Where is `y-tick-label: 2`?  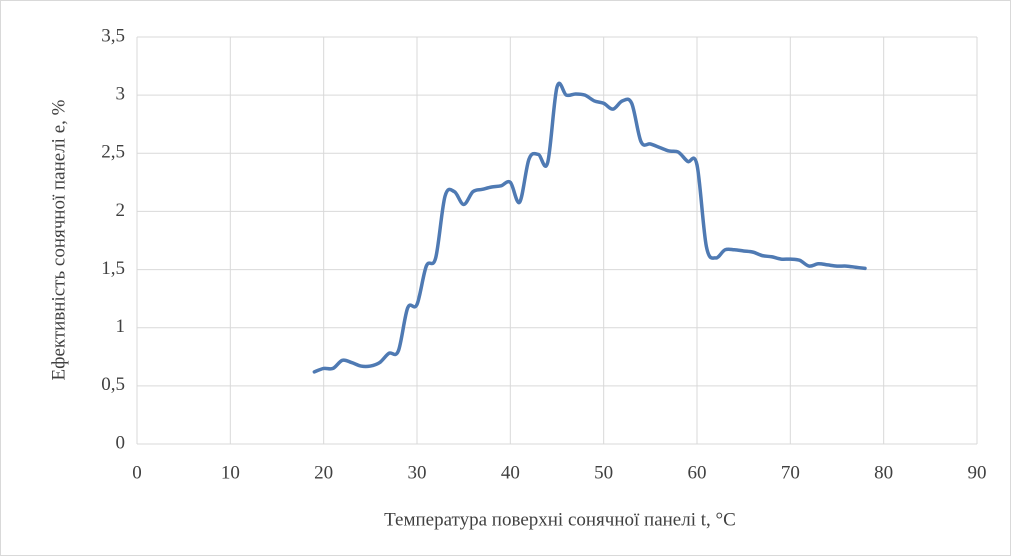 y-tick-label: 2 is located at coordinates (121, 210).